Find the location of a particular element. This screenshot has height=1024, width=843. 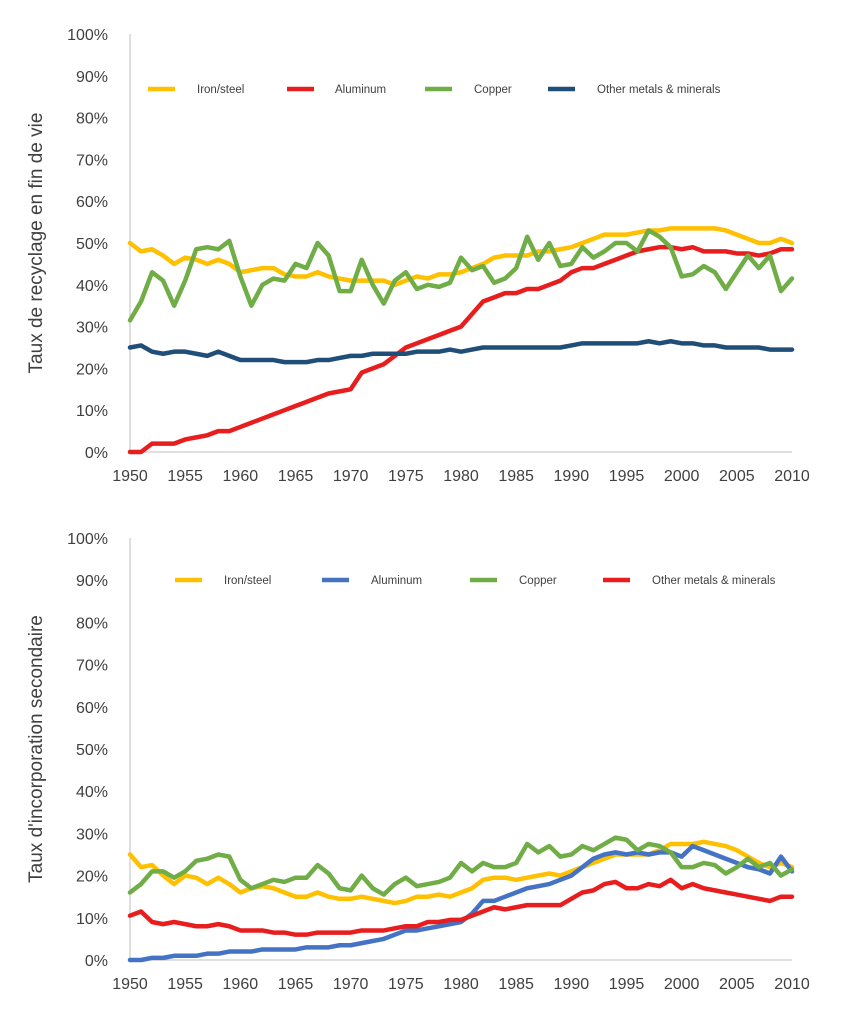

y-axis-title: Taux d'incorporation secondaire is located at coordinates (36, 749).